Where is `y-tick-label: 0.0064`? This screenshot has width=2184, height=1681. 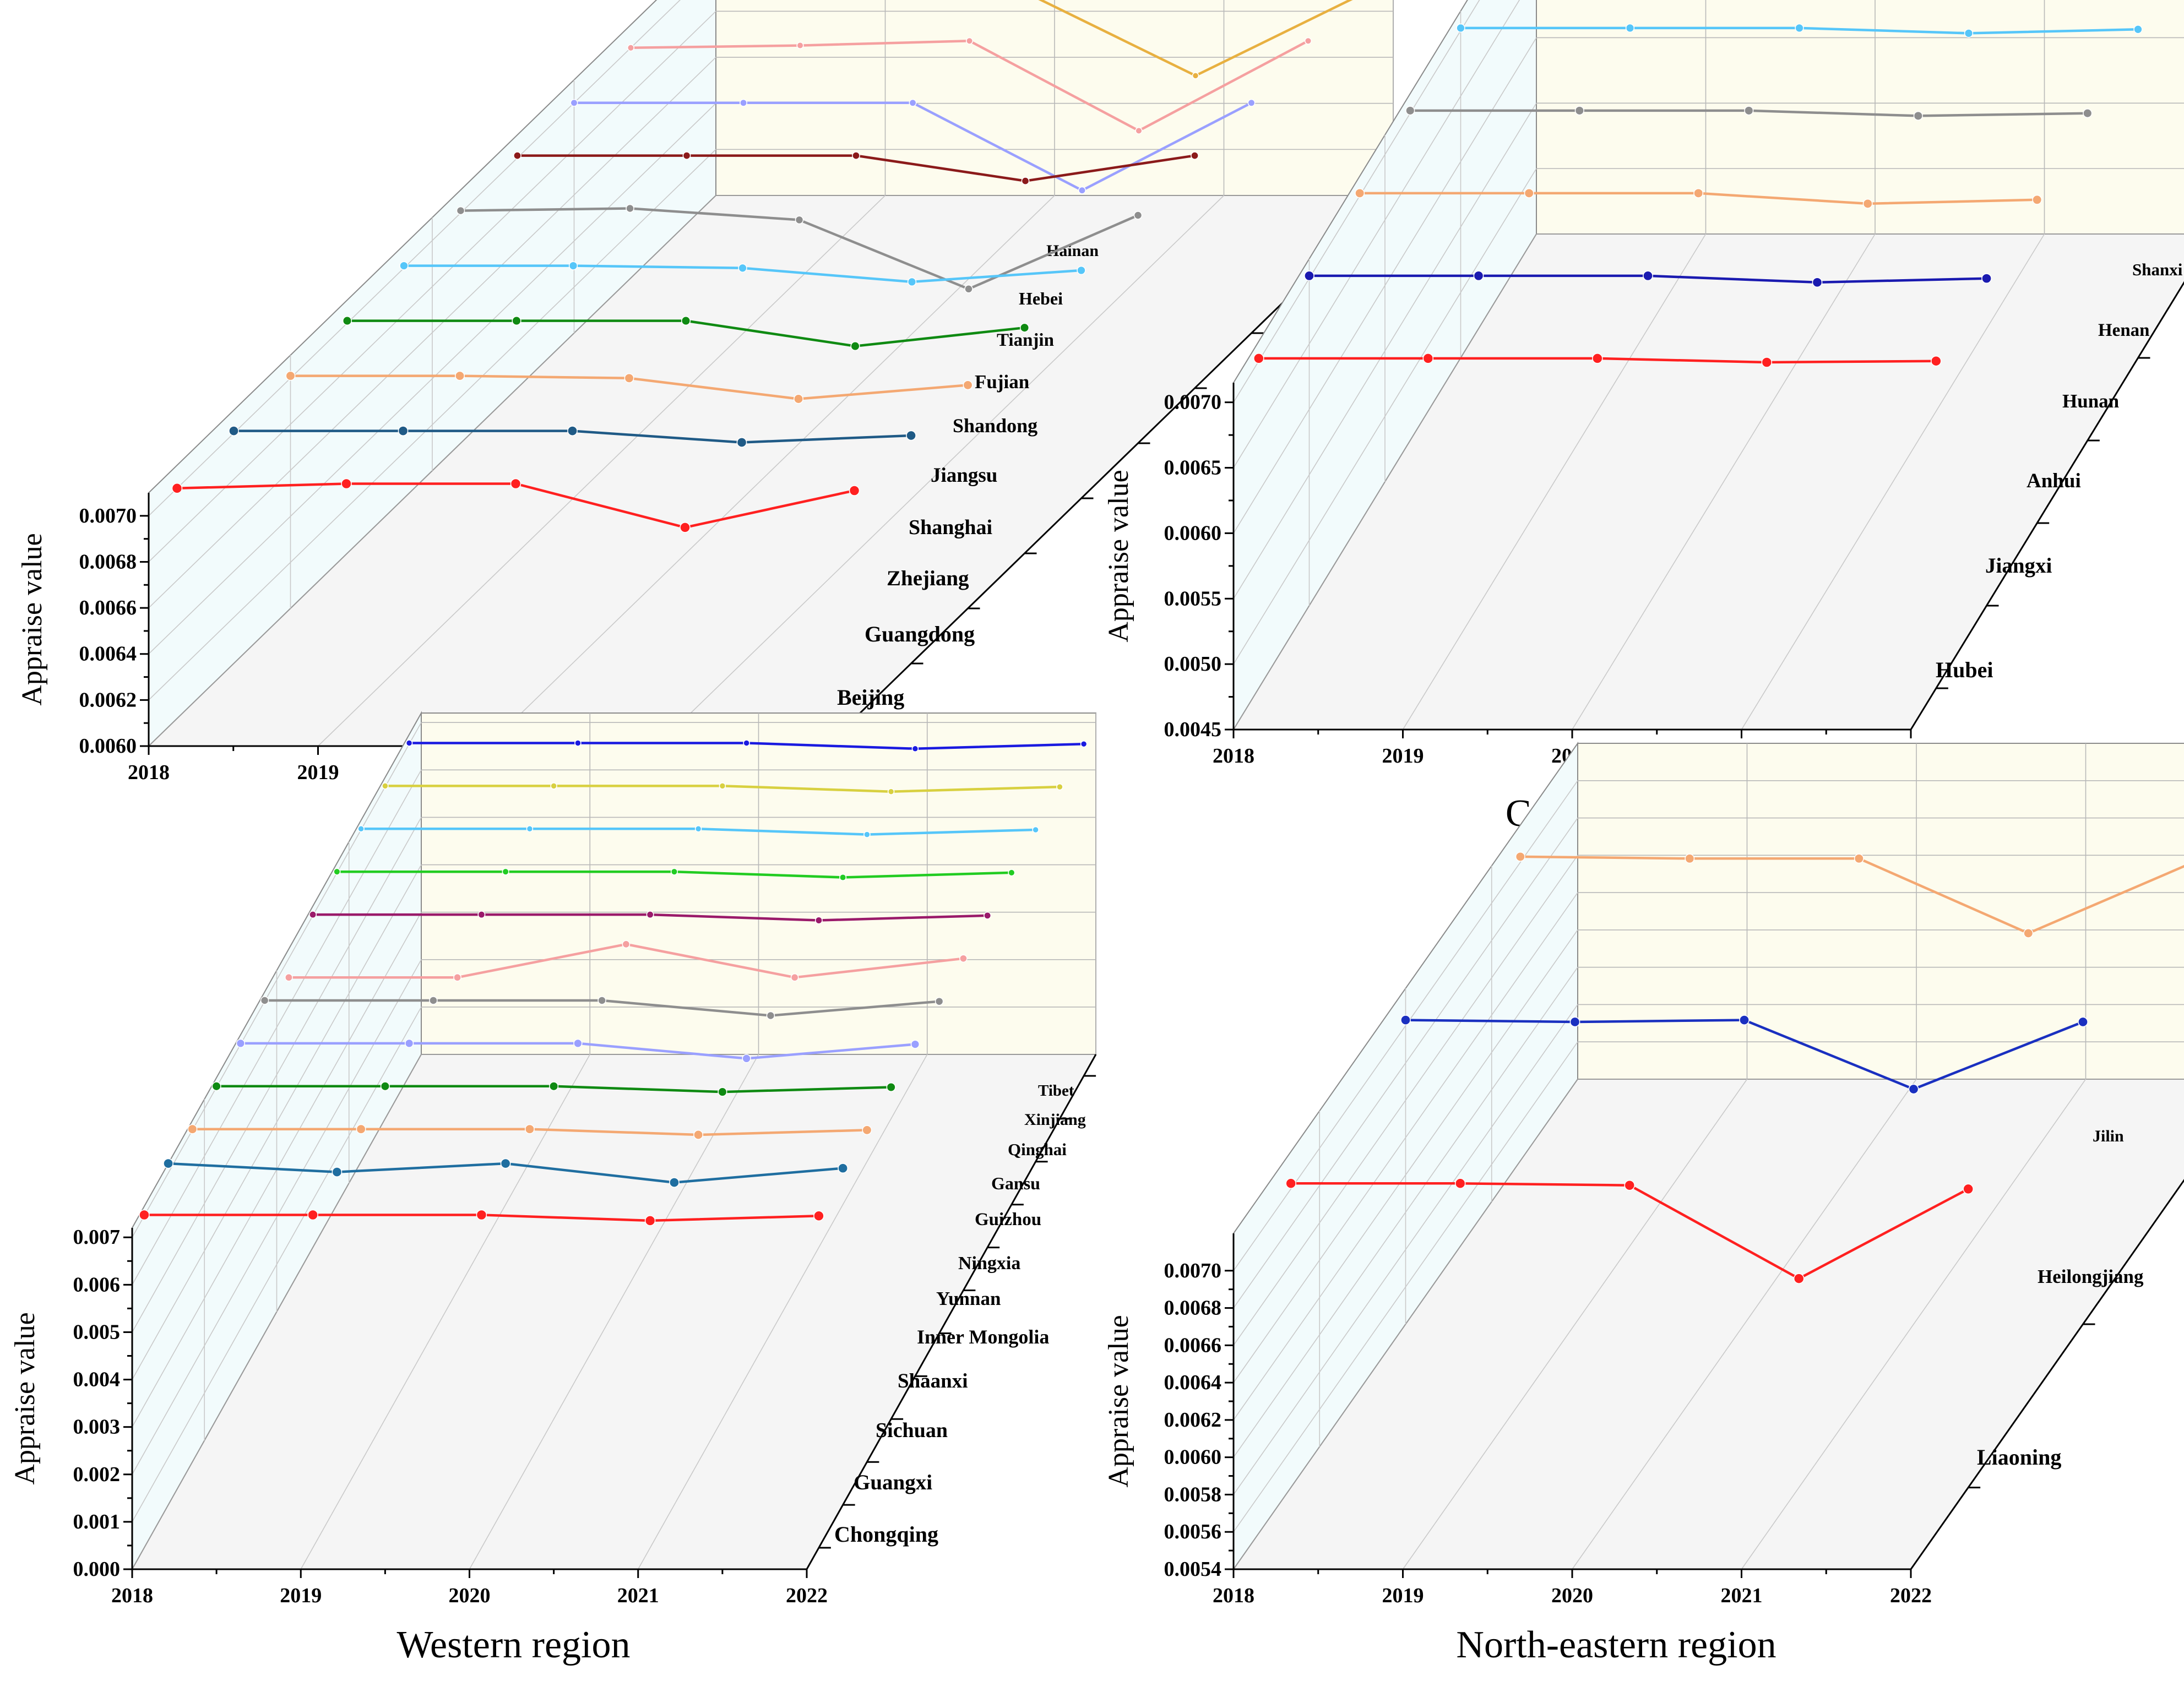
y-tick-label: 0.0064 is located at coordinates (108, 655).